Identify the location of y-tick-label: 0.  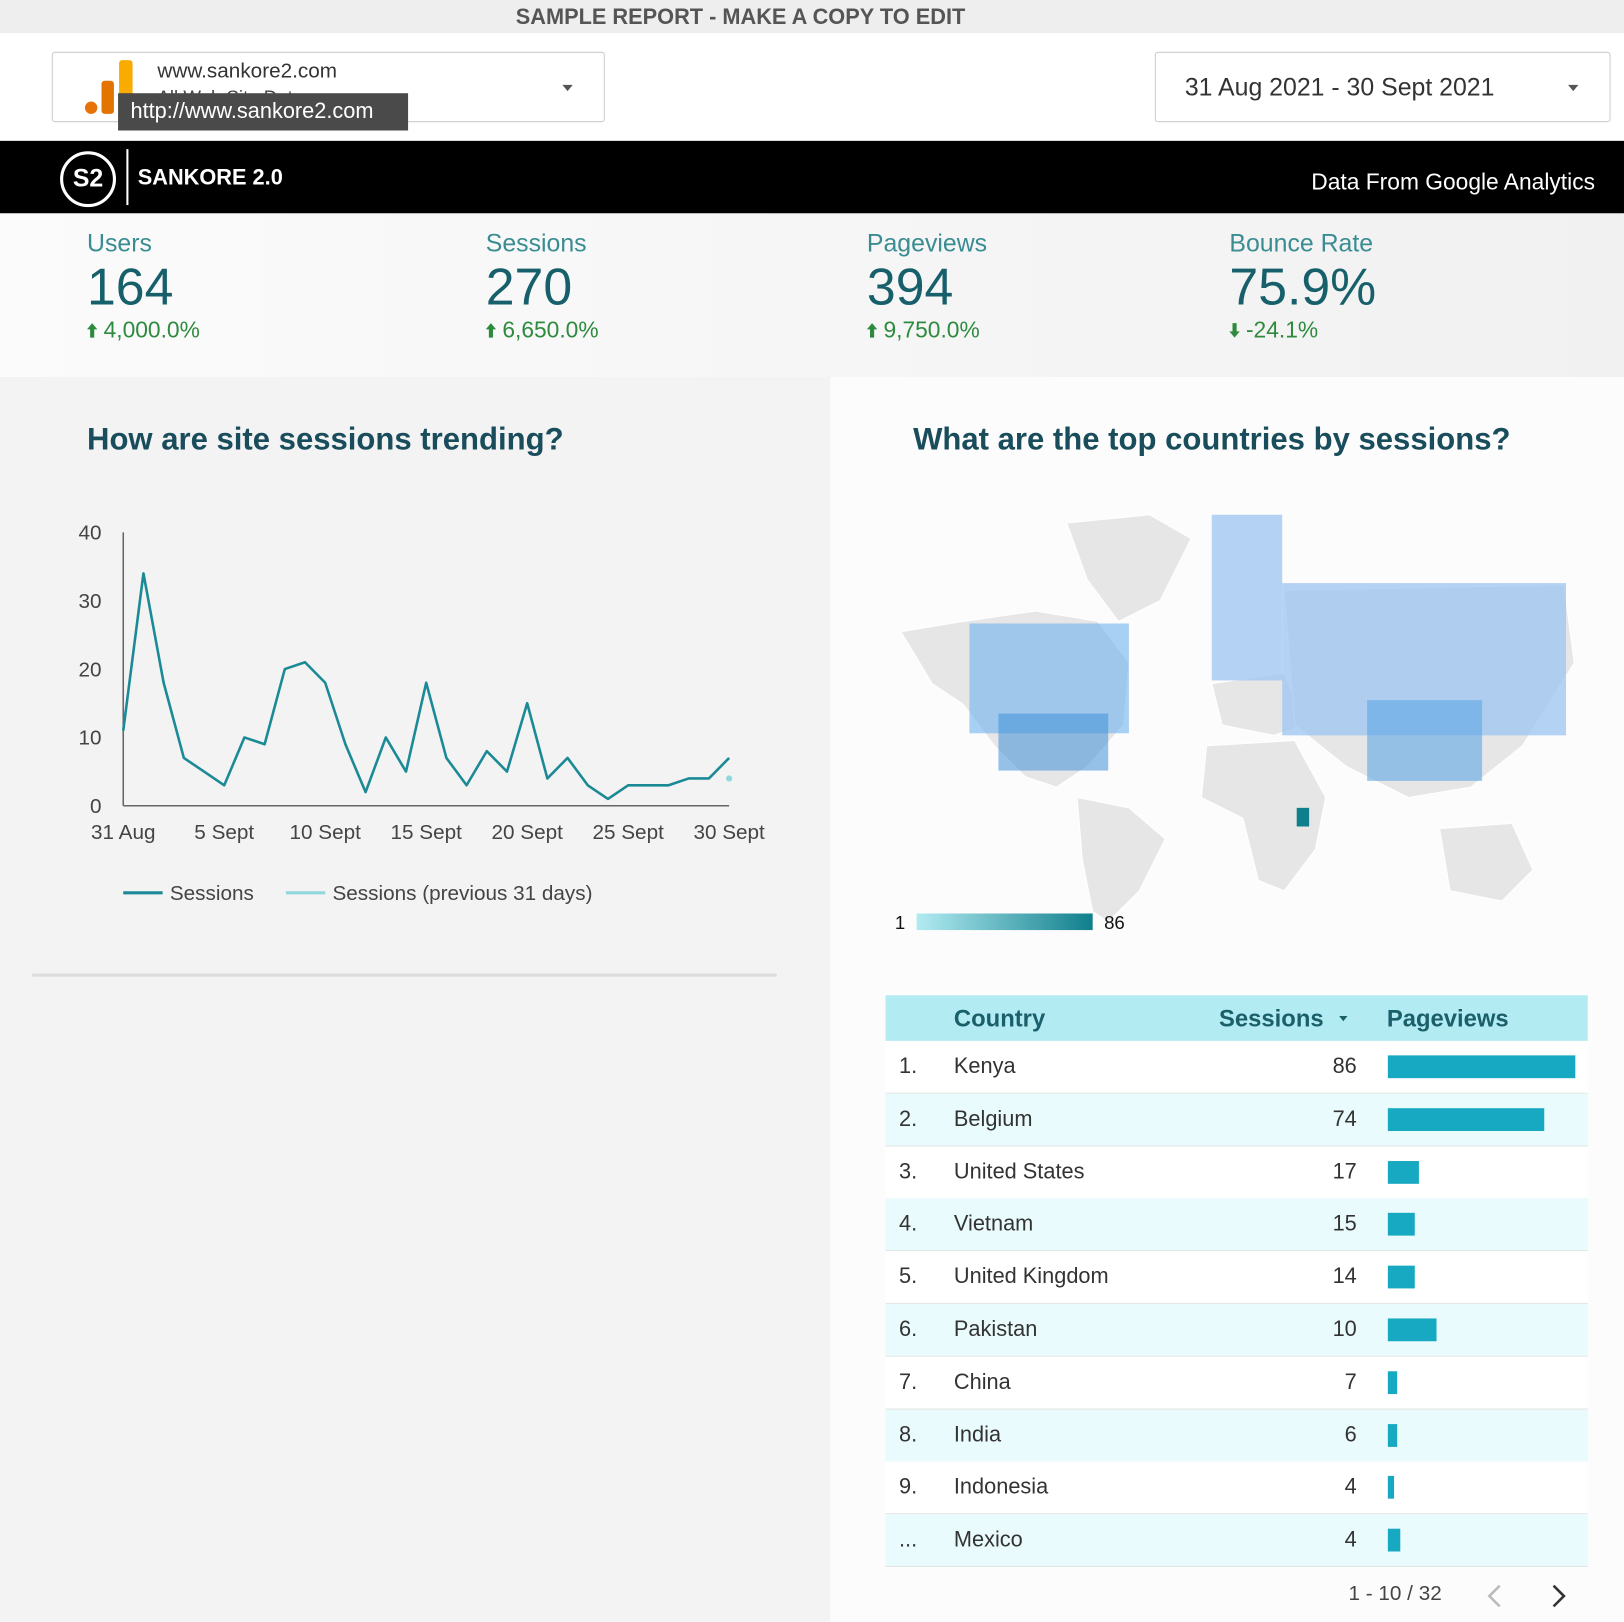
(96, 806).